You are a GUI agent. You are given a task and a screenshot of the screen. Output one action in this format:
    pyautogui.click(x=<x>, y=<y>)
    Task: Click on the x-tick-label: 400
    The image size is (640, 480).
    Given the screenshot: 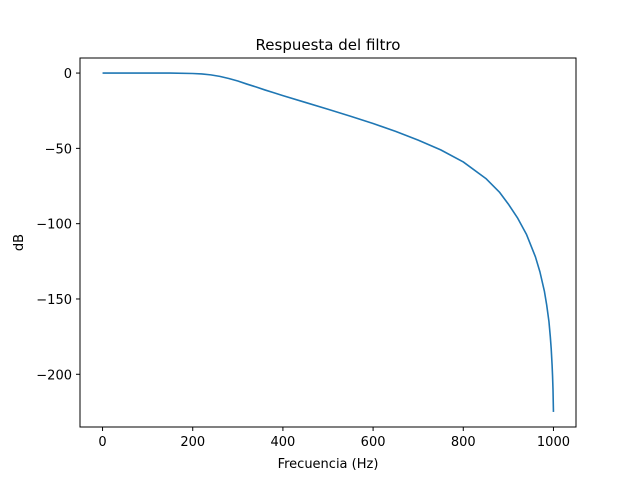 What is the action you would take?
    pyautogui.click(x=282, y=442)
    